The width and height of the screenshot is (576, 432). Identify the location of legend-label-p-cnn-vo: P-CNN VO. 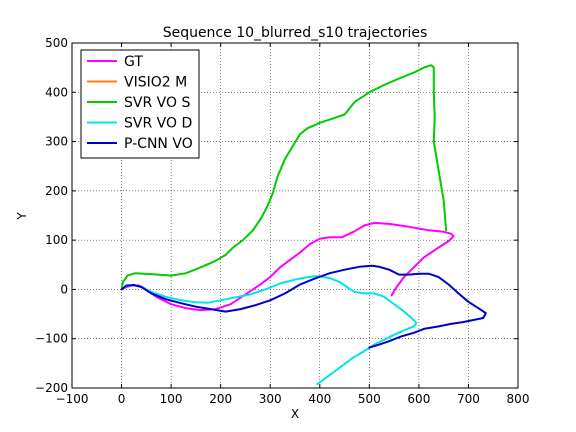
(158, 144).